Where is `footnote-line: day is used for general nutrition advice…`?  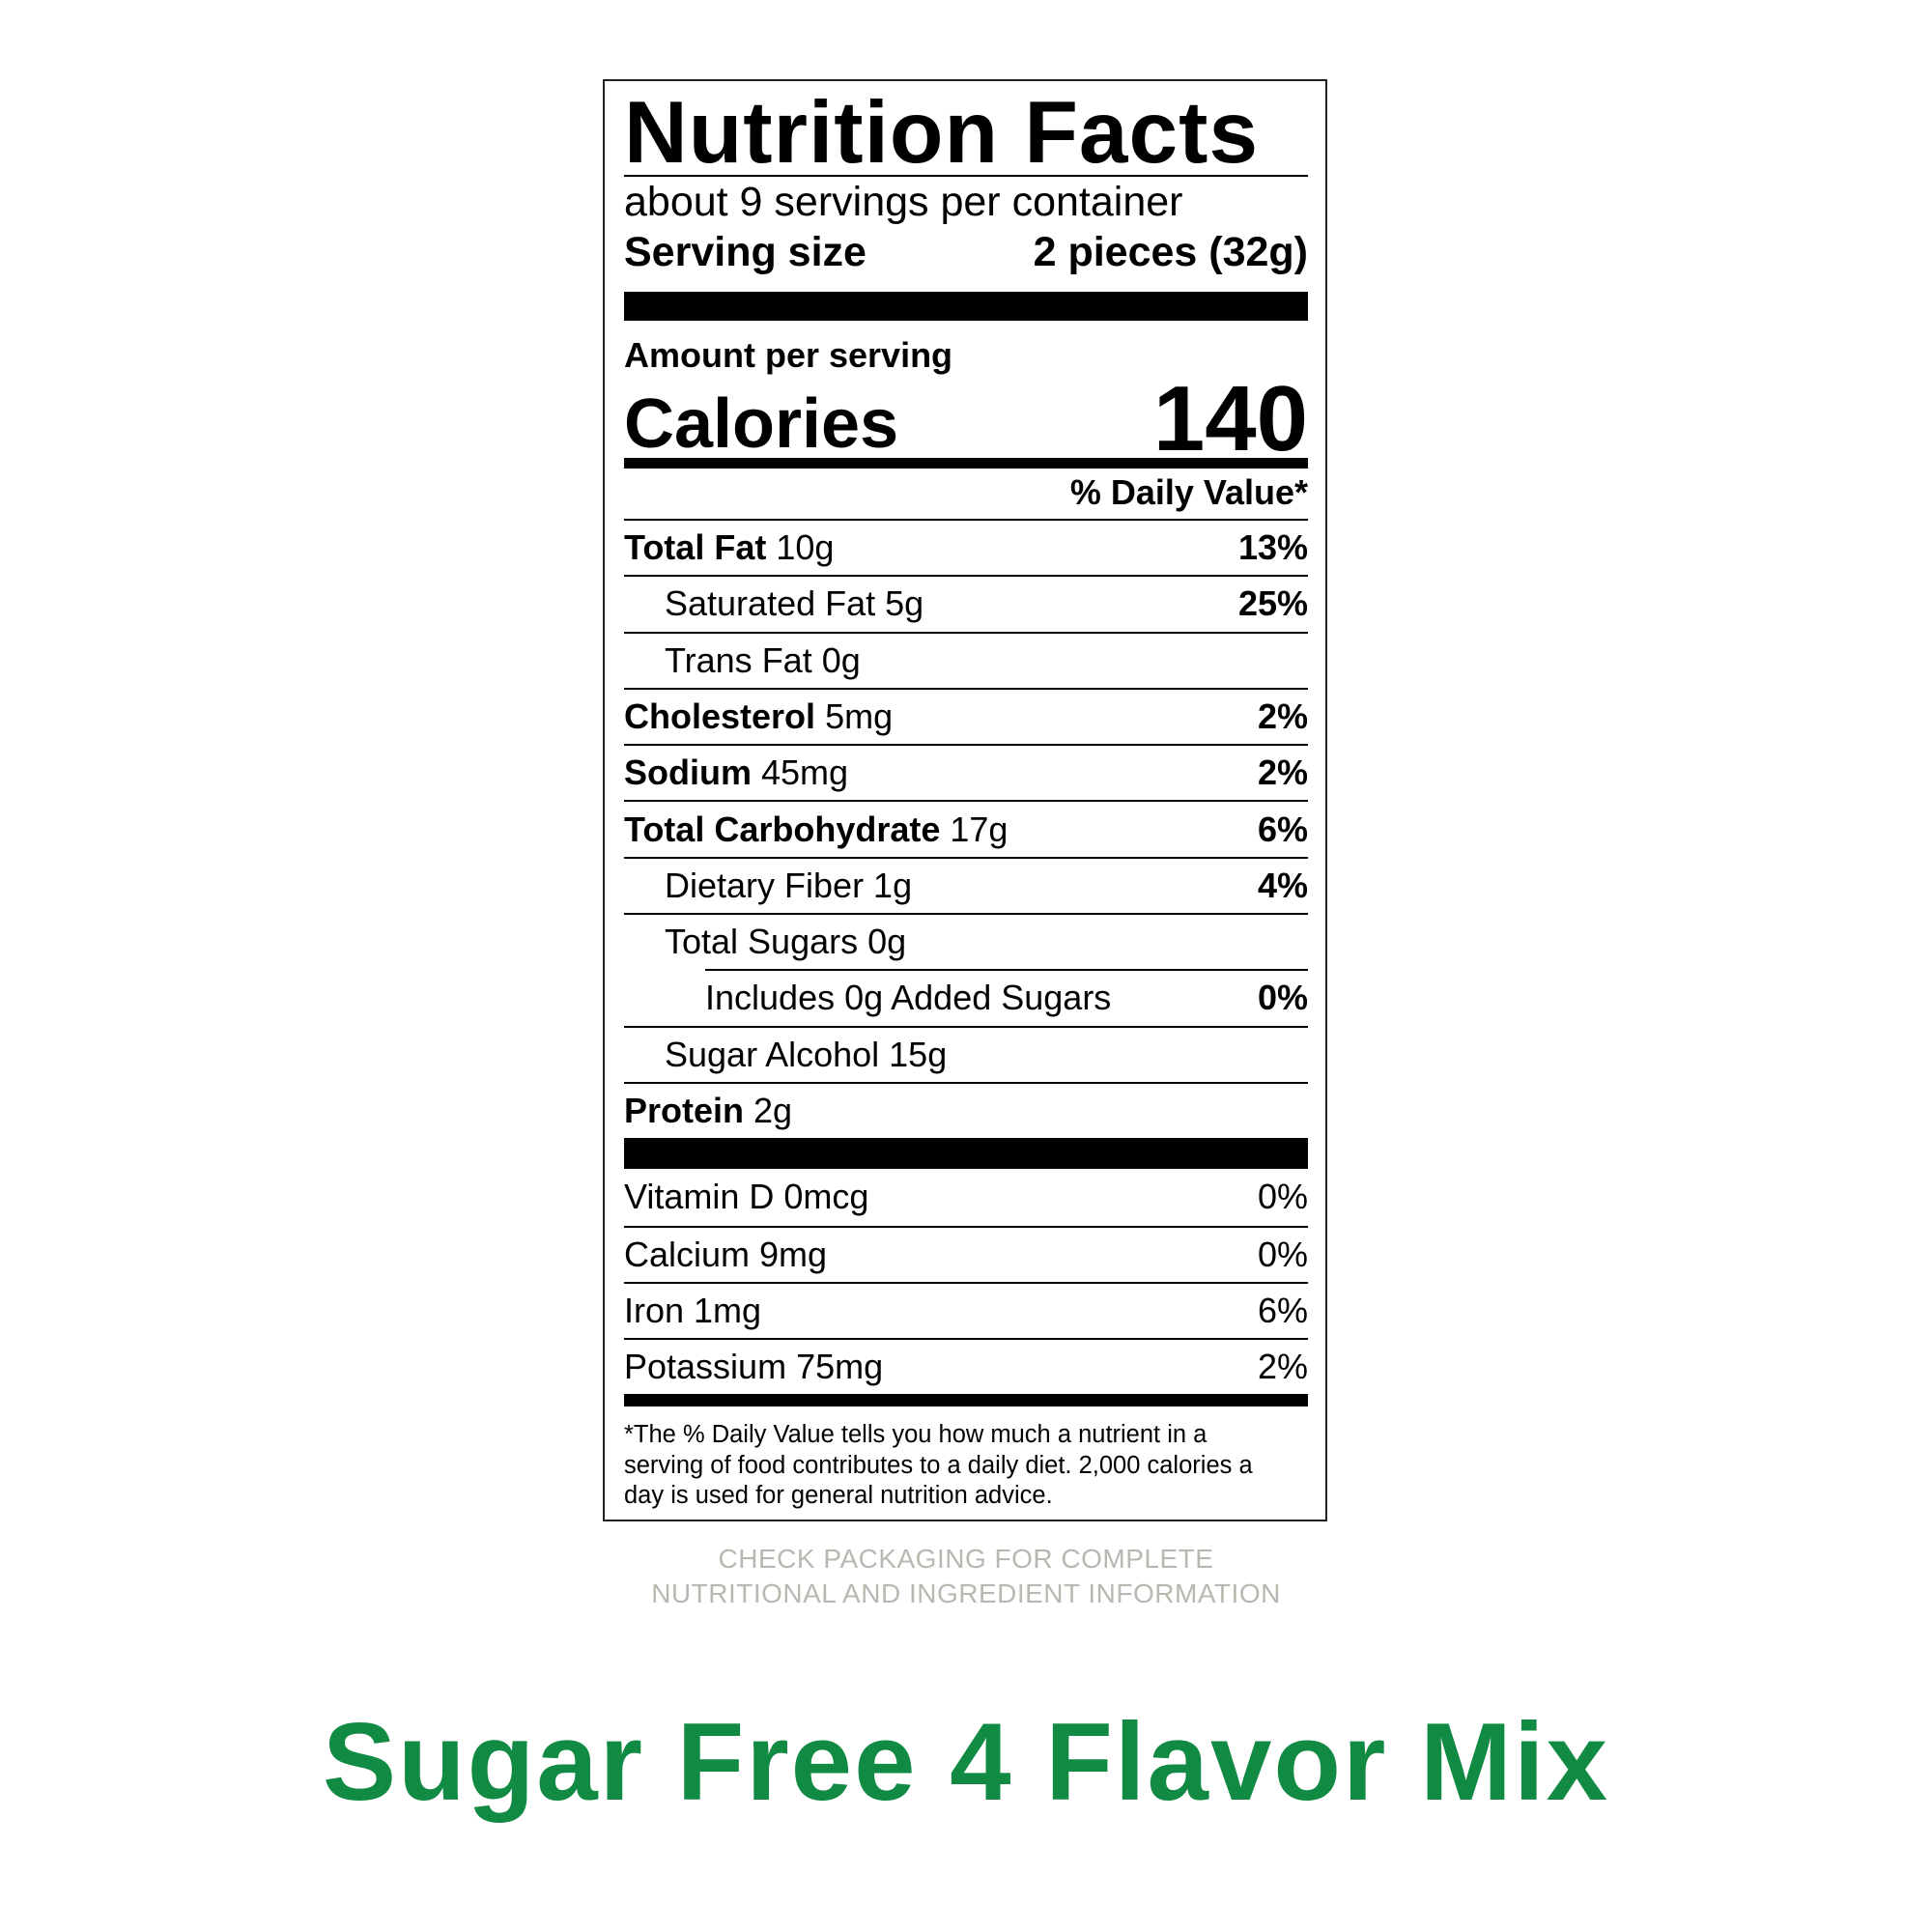
footnote-line: day is used for general nutrition advice… is located at coordinates (838, 1495).